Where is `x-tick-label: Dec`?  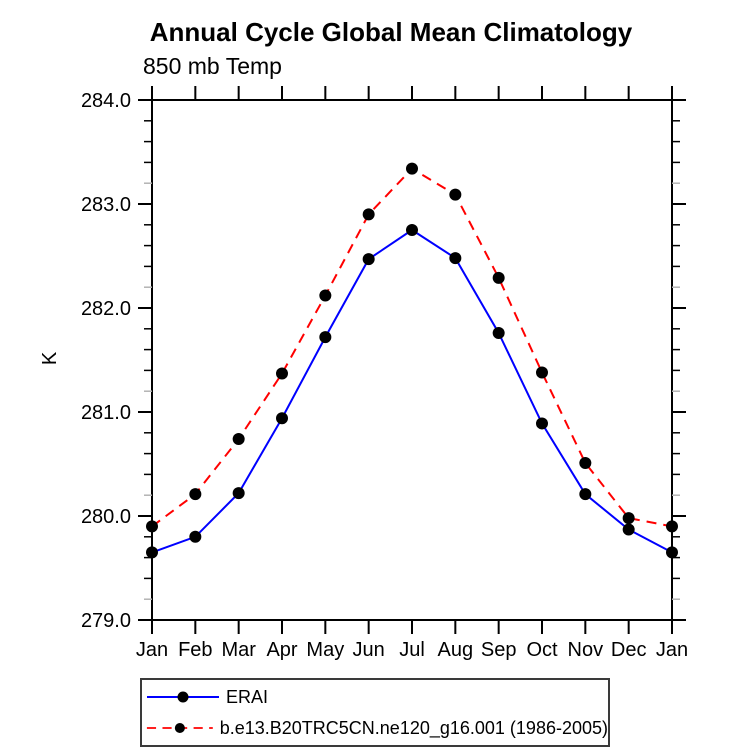
x-tick-label: Dec is located at coordinates (629, 650).